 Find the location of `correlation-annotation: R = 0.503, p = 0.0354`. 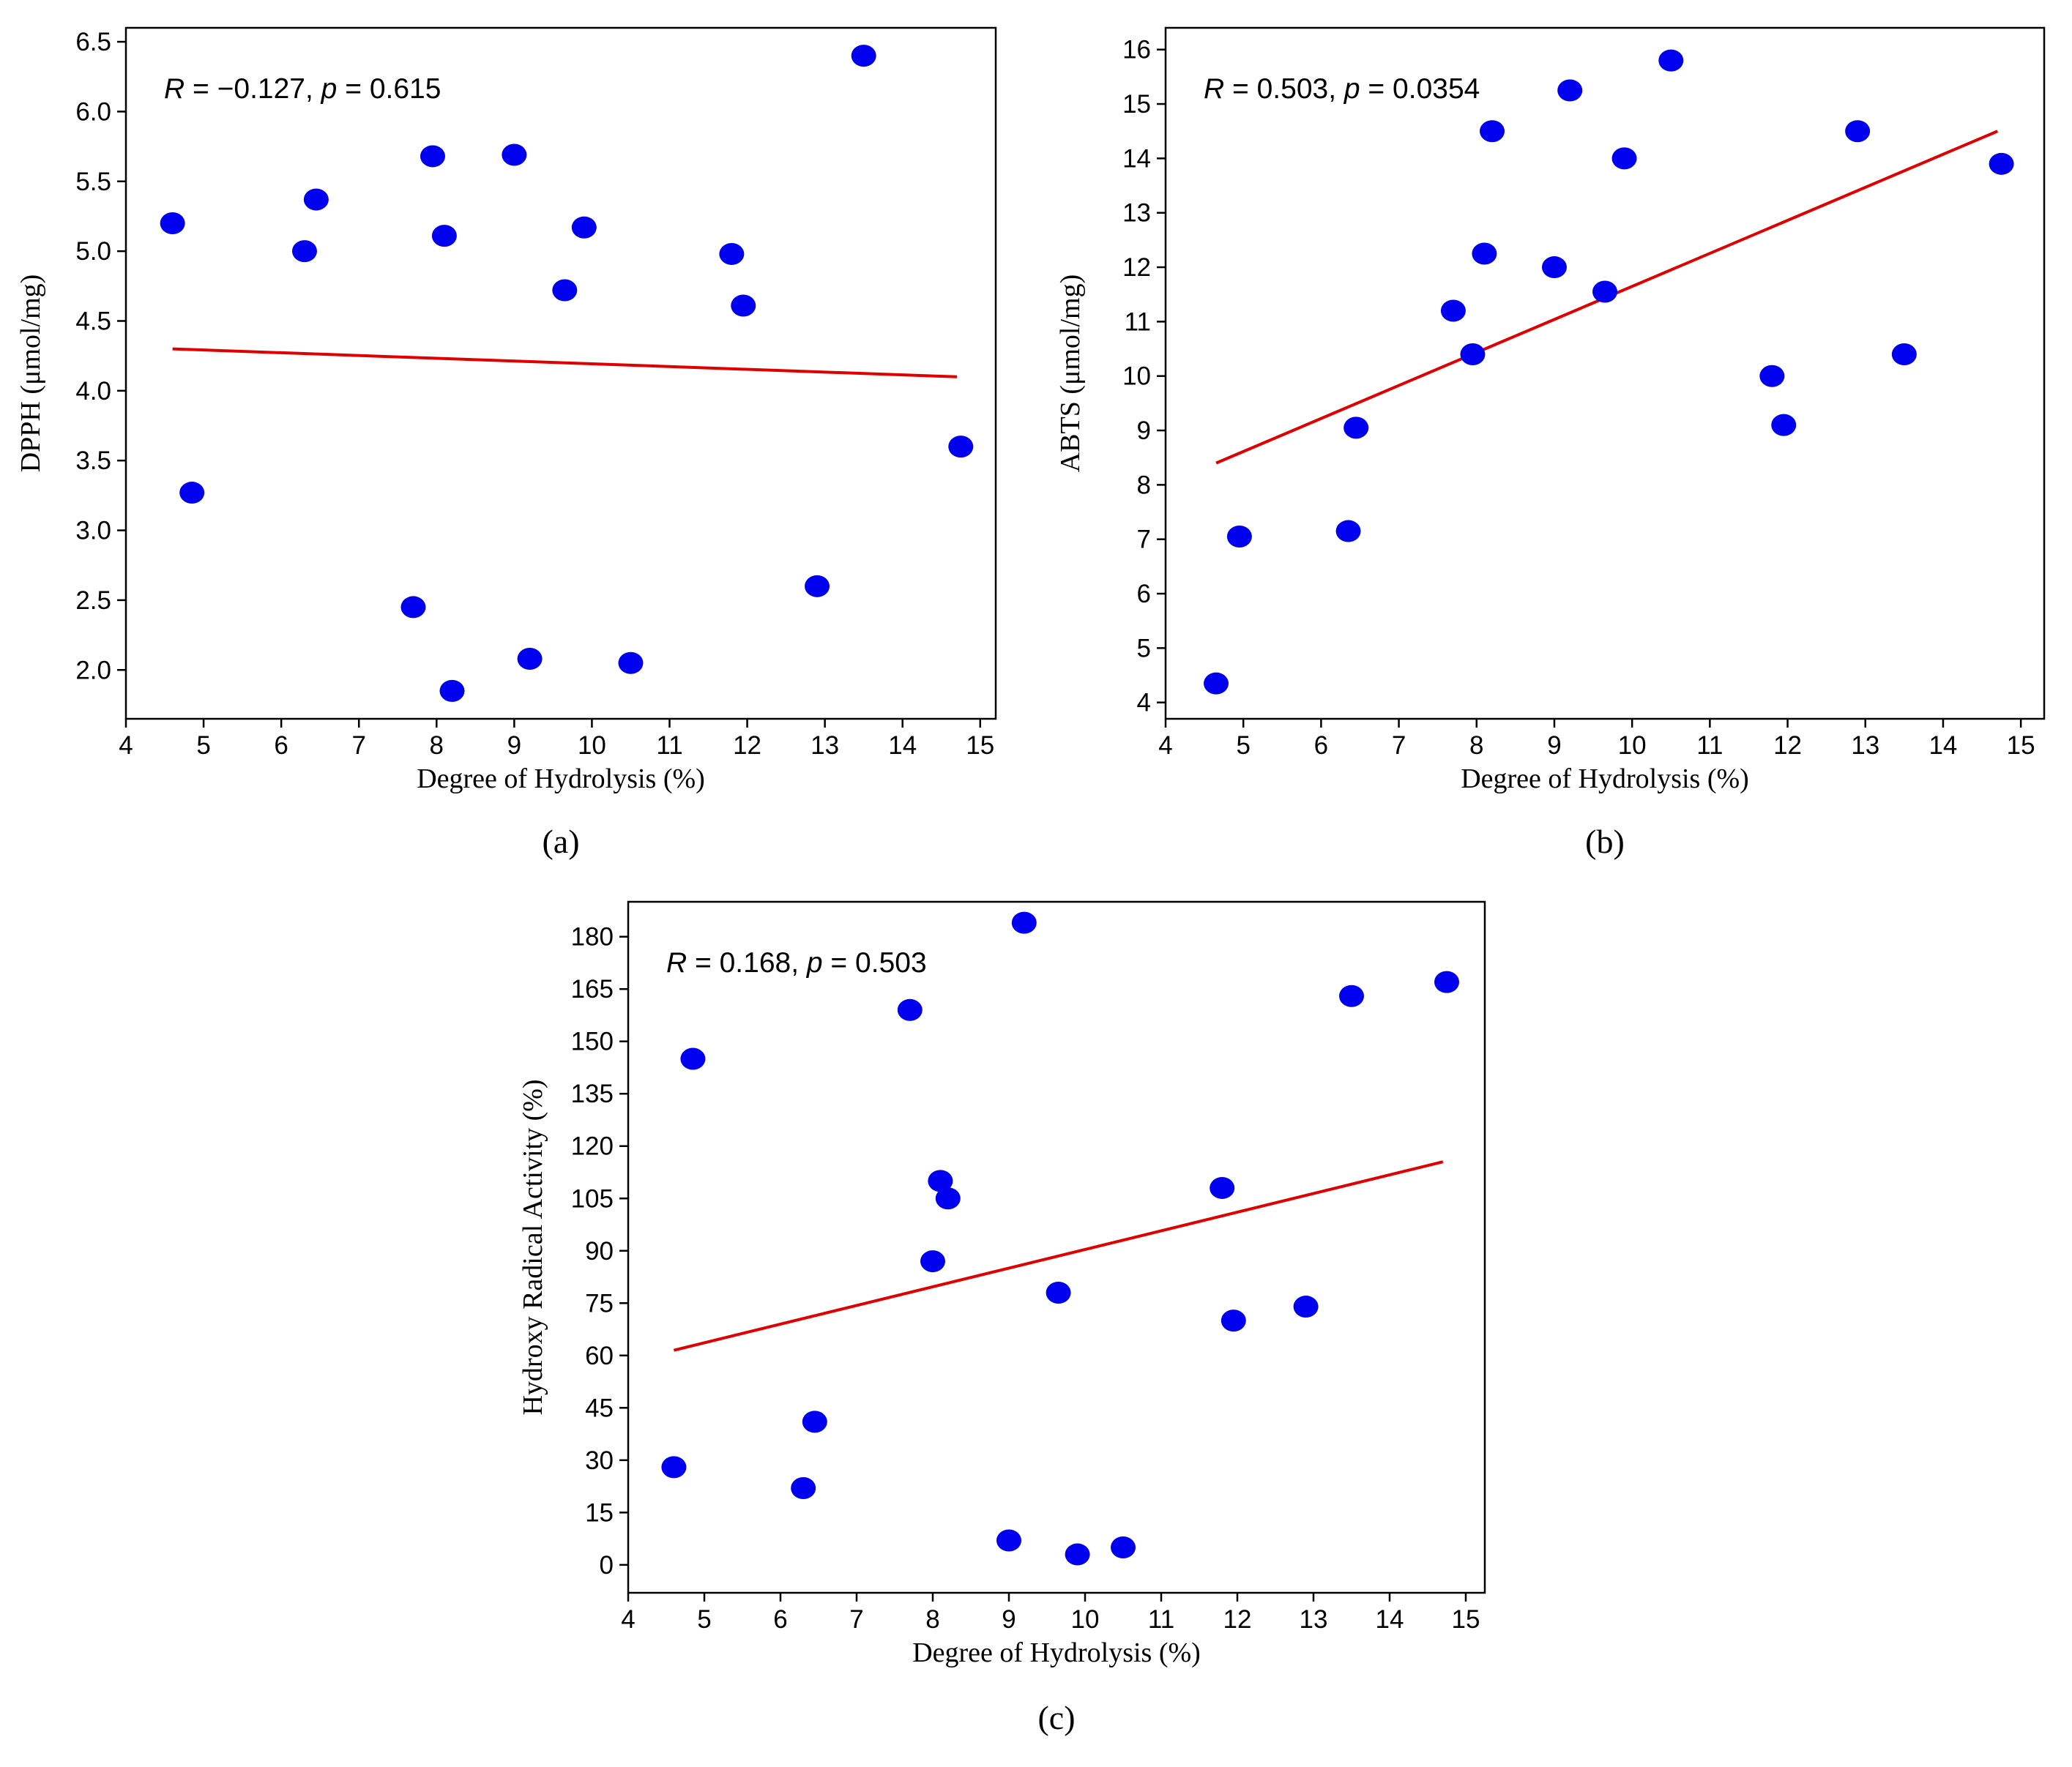

correlation-annotation: R = 0.503, p = 0.0354 is located at coordinates (1342, 89).